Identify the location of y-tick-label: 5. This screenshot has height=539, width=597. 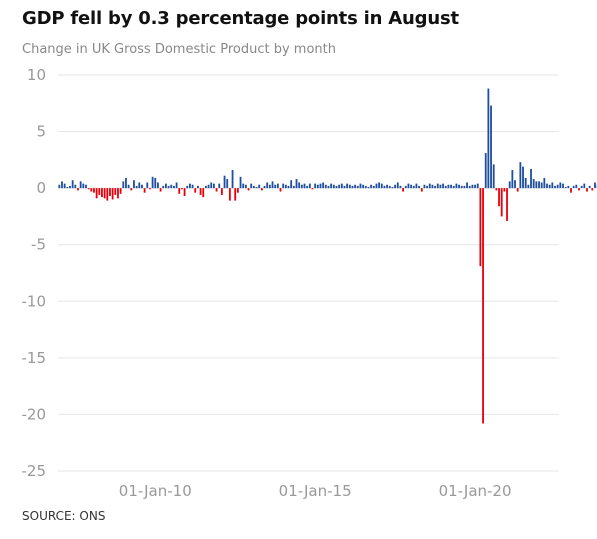
(41, 132).